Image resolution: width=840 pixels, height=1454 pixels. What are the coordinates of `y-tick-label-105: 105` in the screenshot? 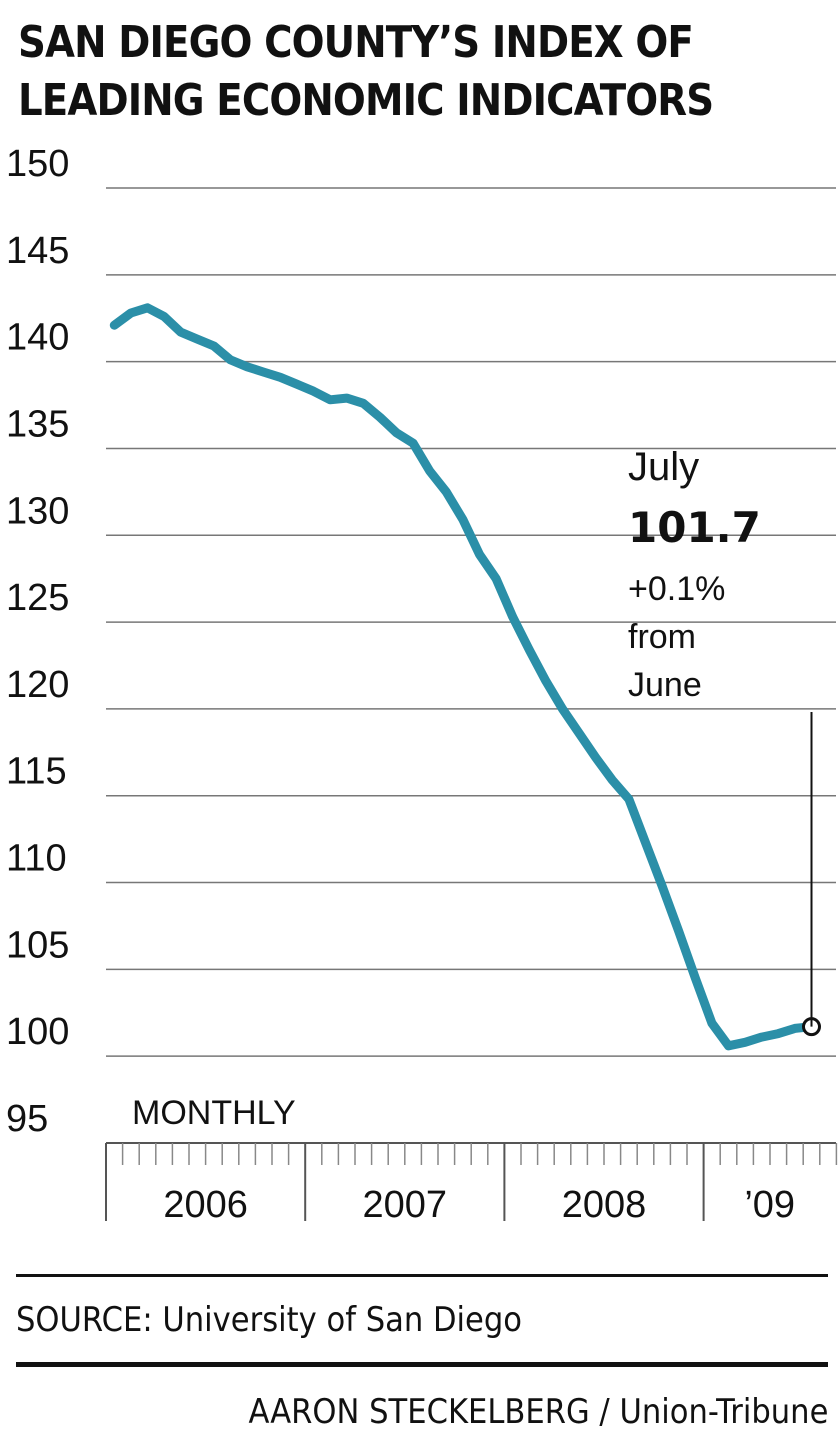 It's located at (37, 945).